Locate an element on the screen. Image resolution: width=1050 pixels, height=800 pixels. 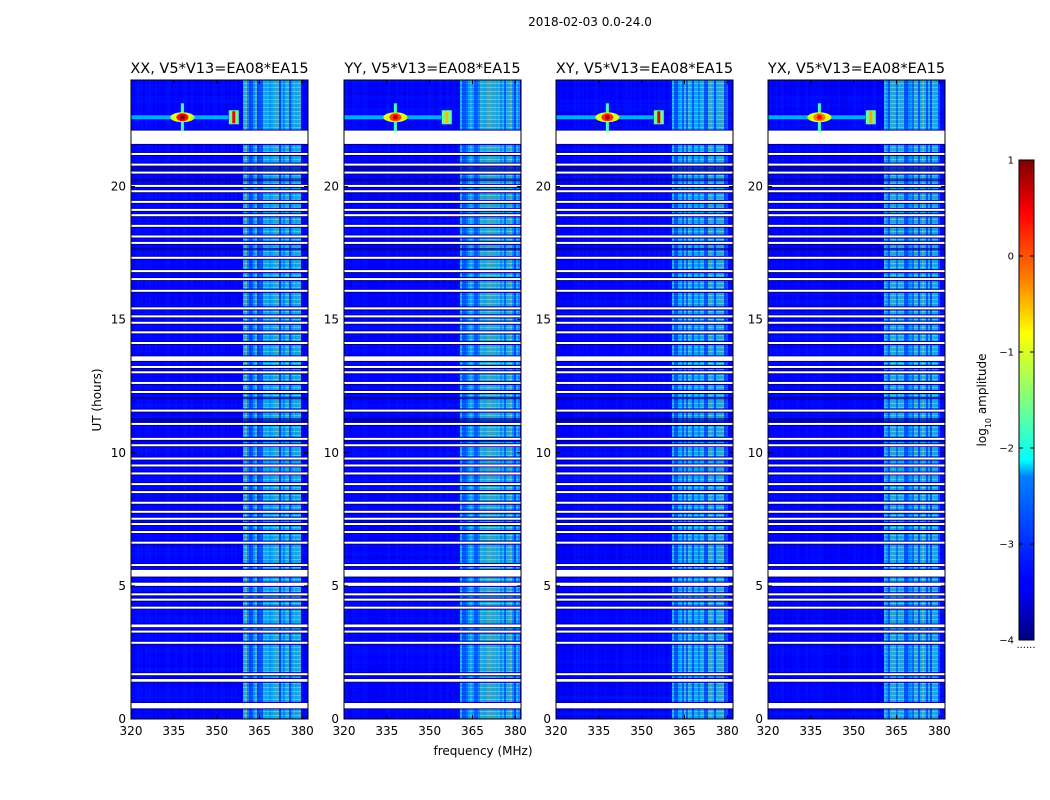
x-tick-label: 335 is located at coordinates (386, 731).